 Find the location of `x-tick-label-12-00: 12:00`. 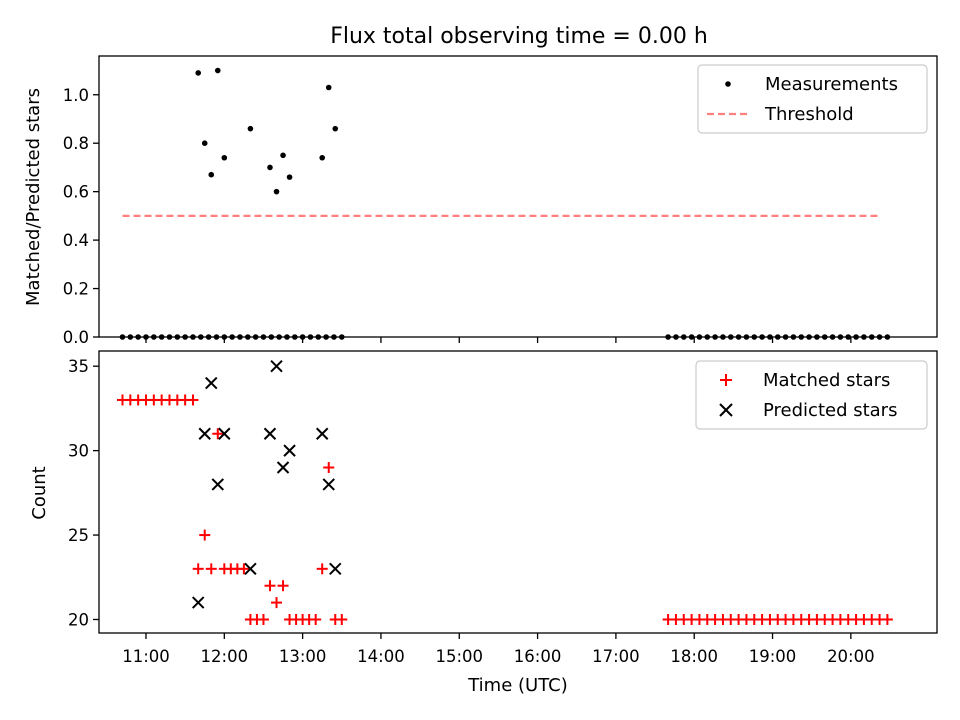

x-tick-label-12-00: 12:00 is located at coordinates (225, 656).